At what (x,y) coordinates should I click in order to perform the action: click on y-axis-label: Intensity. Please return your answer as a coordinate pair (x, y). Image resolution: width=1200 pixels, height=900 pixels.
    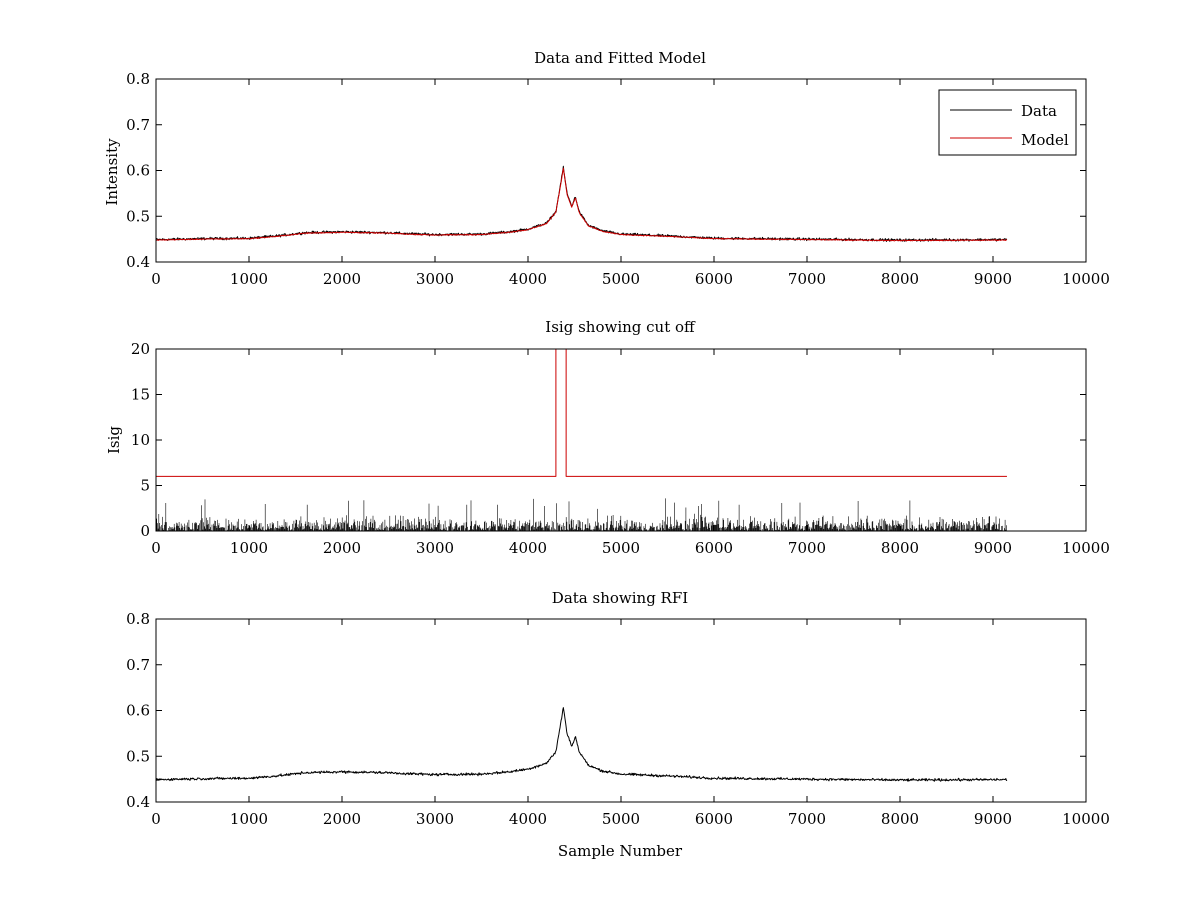
    Looking at the image, I should click on (112, 172).